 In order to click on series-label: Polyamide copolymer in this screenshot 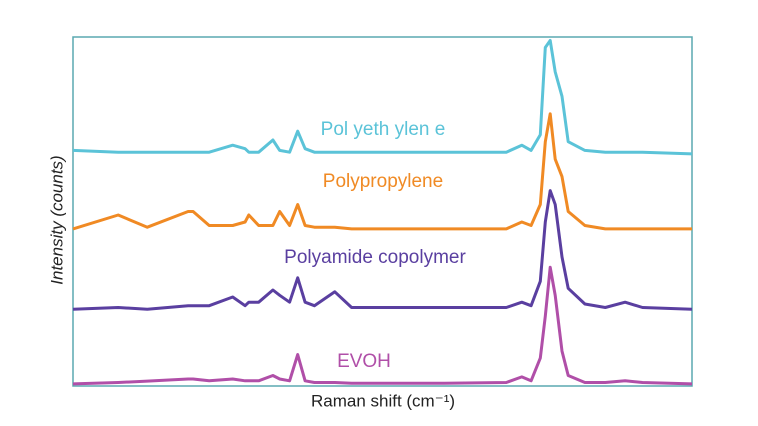, I will do `click(375, 257)`.